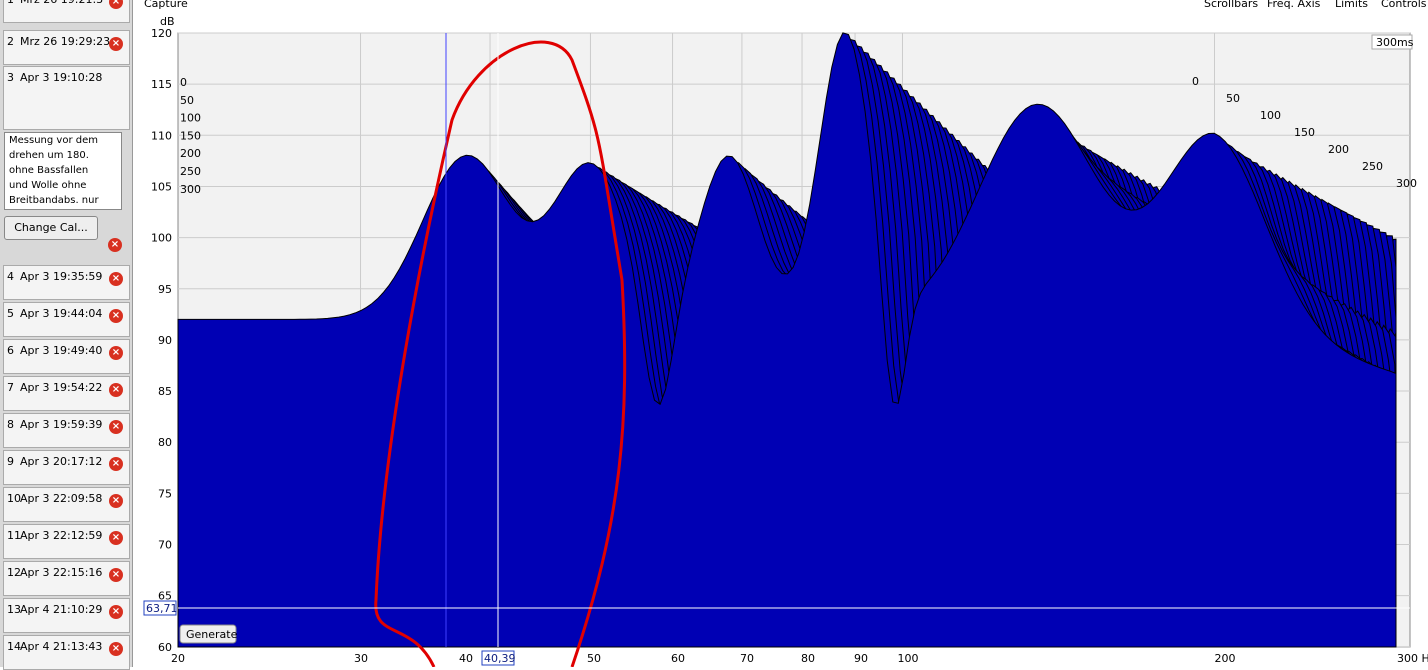 The image size is (1428, 670). What do you see at coordinates (165, 391) in the screenshot?
I see `y-tick-label: 85` at bounding box center [165, 391].